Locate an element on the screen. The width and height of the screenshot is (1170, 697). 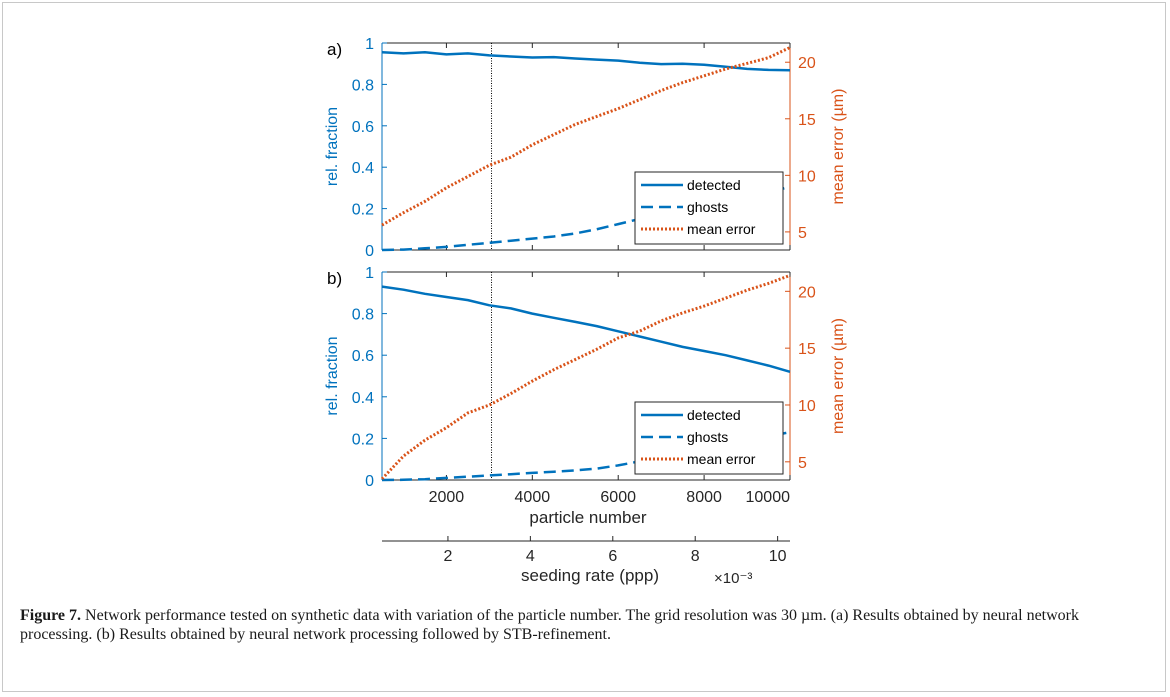
panel-a-left-tick-label: 0.2 is located at coordinates (363, 210).